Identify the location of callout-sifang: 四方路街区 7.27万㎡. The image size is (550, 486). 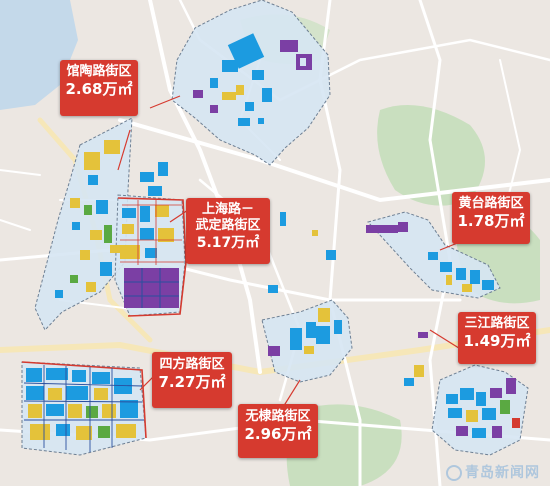
(192, 380).